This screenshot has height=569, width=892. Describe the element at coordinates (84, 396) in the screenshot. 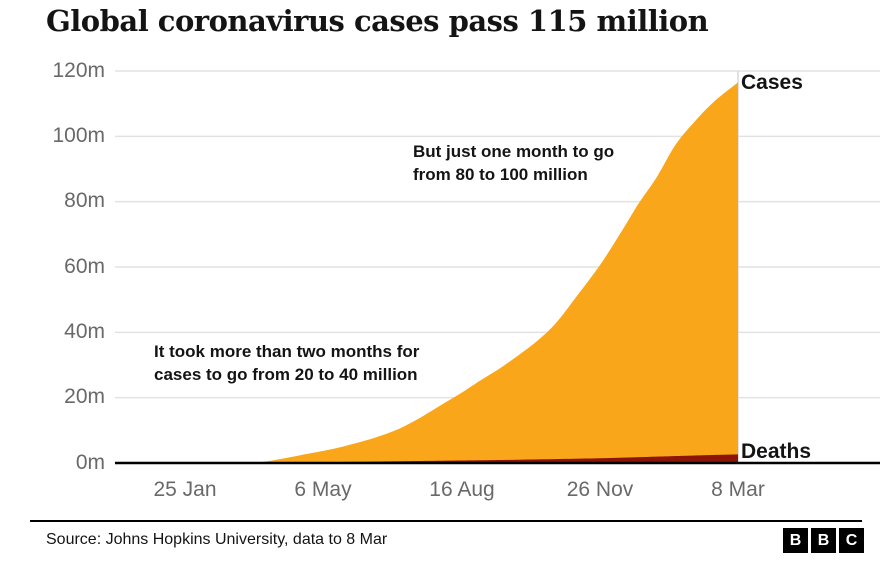

I see `y-tick-label-20m: 20m` at that location.